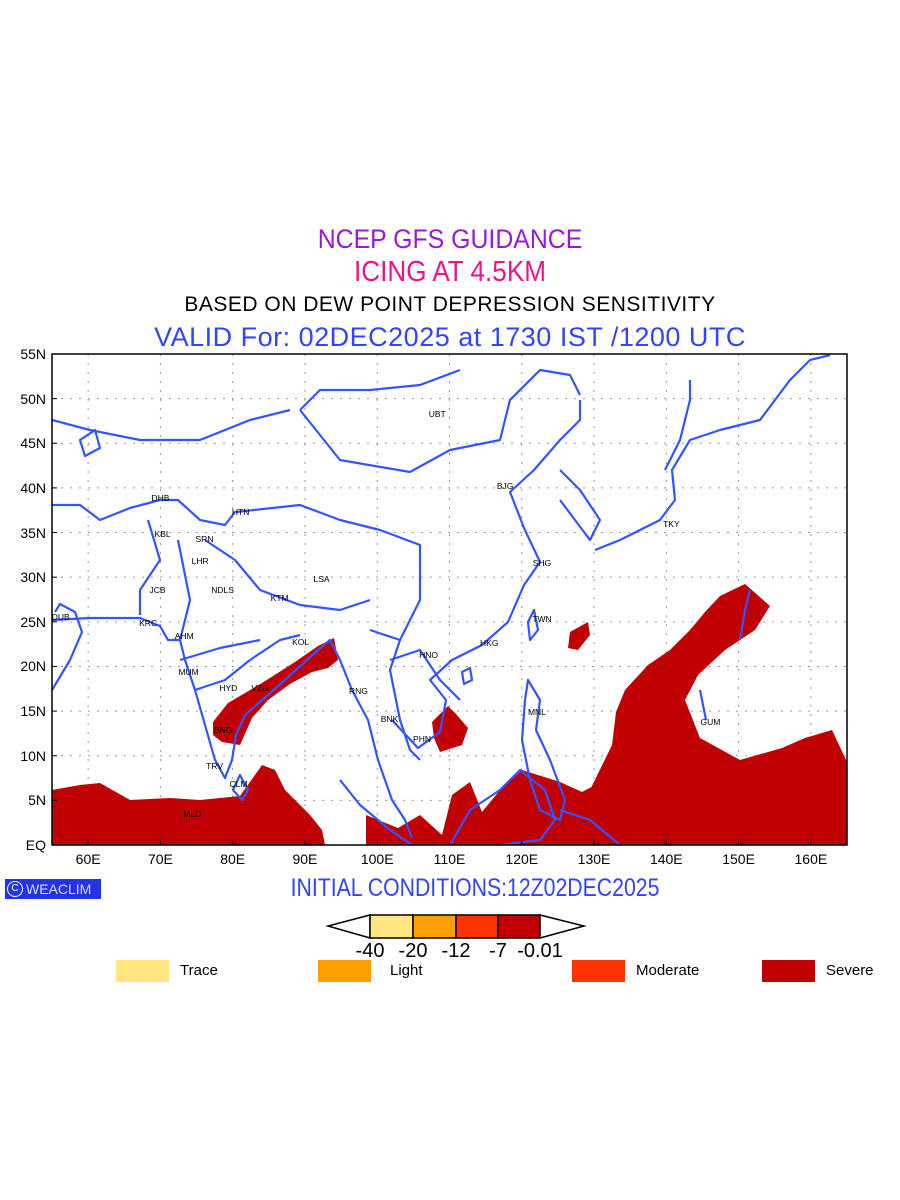 The image size is (900, 1200). What do you see at coordinates (260, 687) in the screenshot?
I see `city-label-vzg: VZG` at bounding box center [260, 687].